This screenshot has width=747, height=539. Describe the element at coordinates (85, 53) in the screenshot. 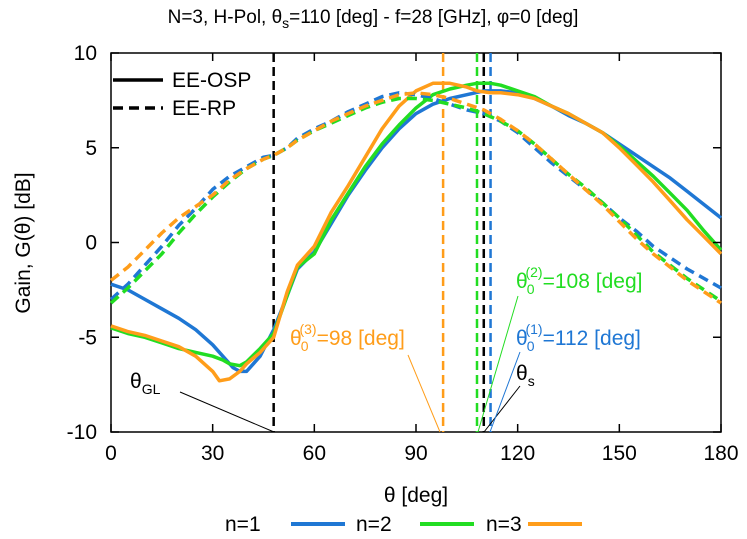

I see `y-tick-label: 10` at that location.